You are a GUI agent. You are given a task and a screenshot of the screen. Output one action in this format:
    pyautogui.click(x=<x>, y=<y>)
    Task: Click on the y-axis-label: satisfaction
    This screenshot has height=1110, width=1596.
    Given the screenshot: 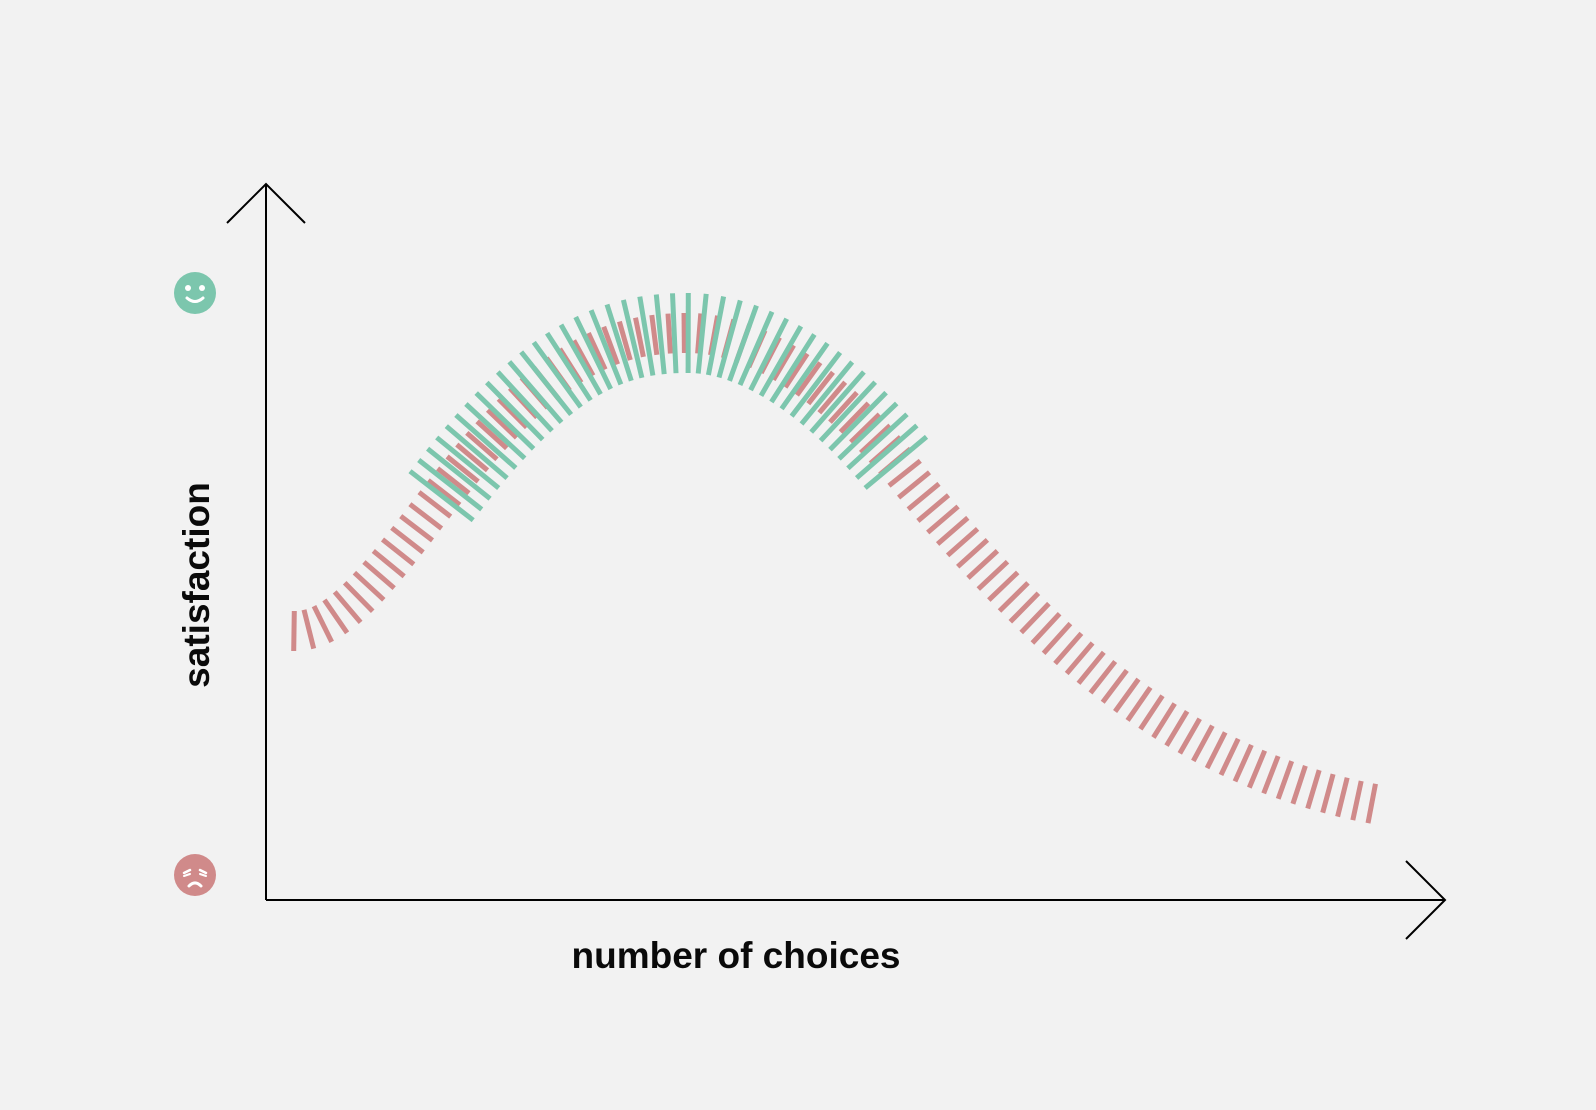 What is the action you would take?
    pyautogui.click(x=196, y=585)
    